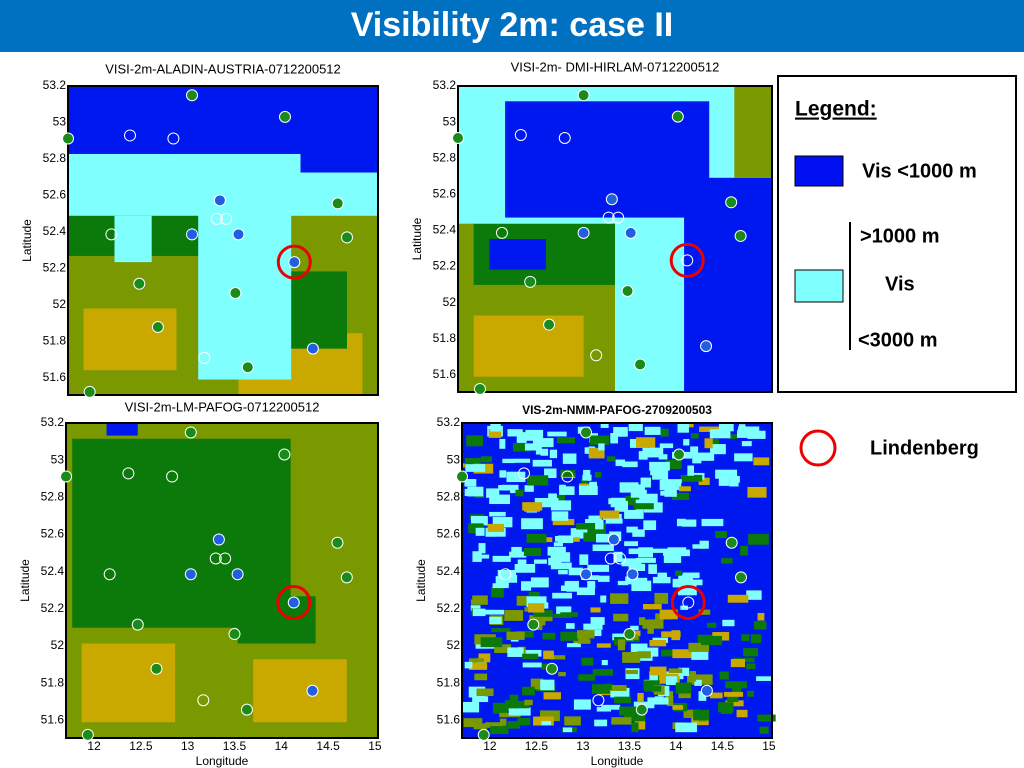 This screenshot has width=1024, height=768. I want to click on lat-tick-label: 52, so click(454, 645).